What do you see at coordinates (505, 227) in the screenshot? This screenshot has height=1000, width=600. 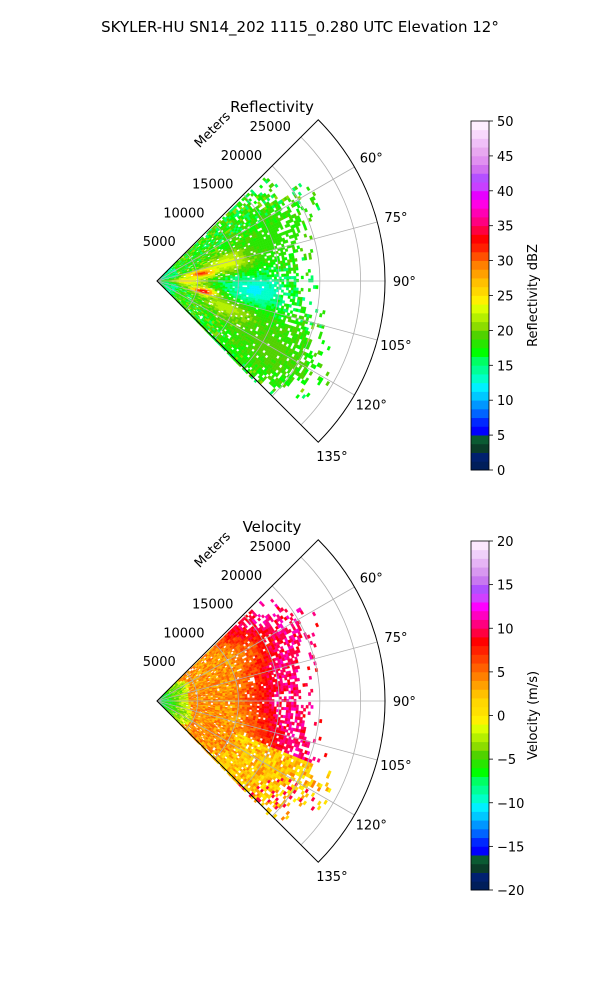 I see `colorbar-tick-label: 35` at bounding box center [505, 227].